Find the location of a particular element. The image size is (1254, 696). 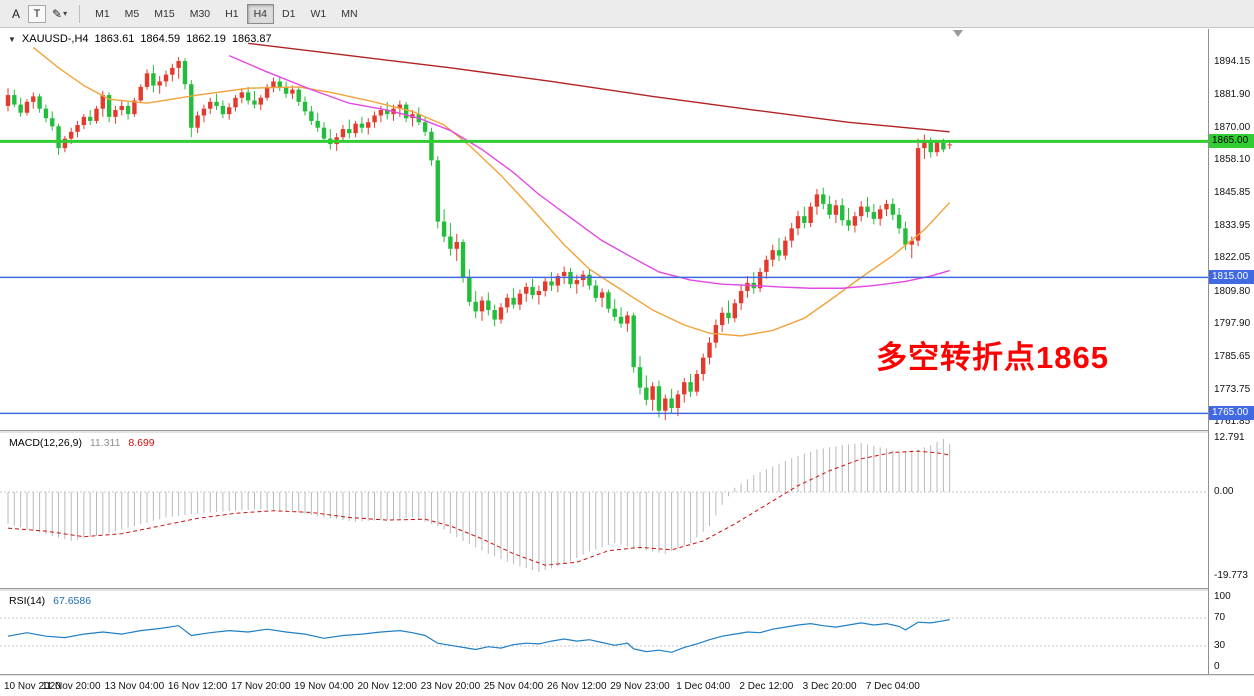

time-axis-label: 23 Nov 20:00 is located at coordinates (450, 686).